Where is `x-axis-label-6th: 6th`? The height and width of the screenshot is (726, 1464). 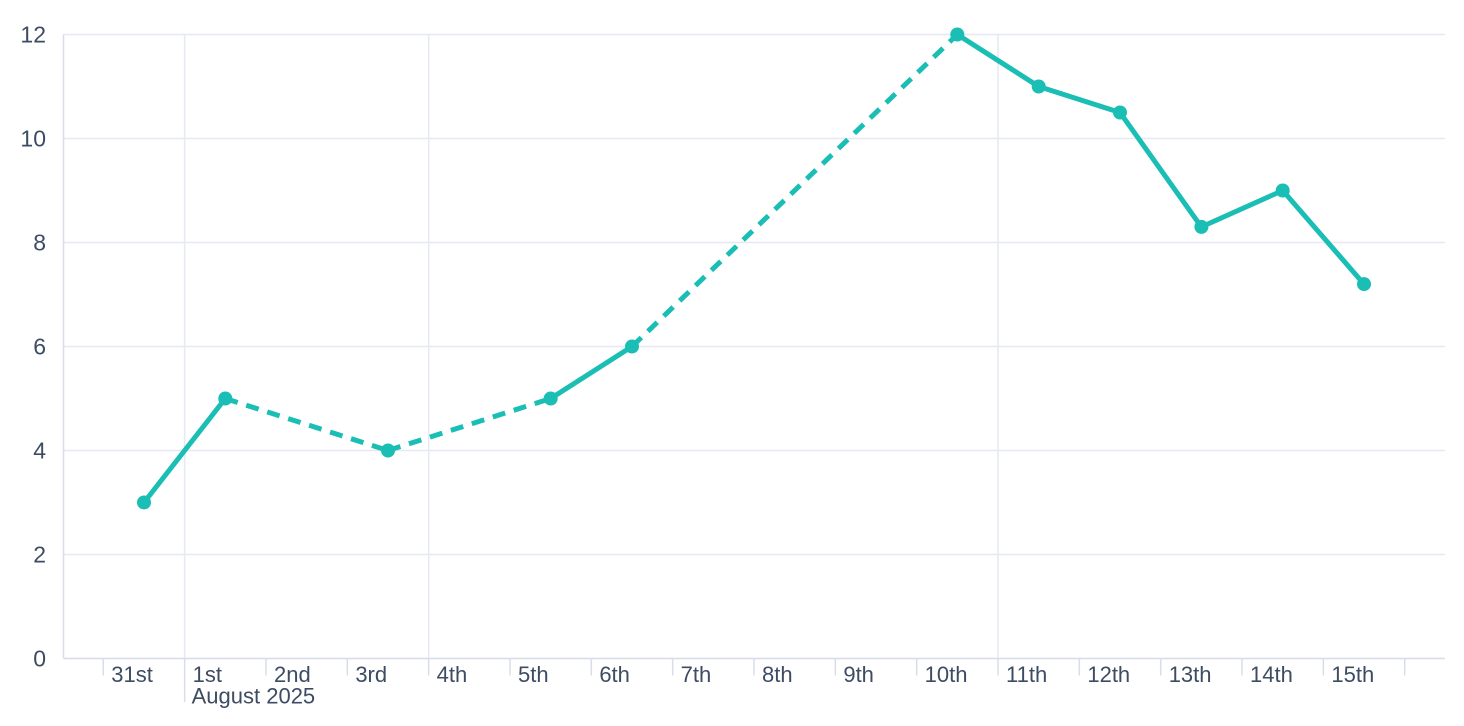
x-axis-label-6th: 6th is located at coordinates (614, 674).